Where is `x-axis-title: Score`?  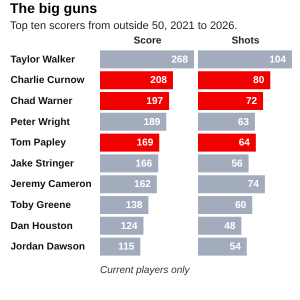
x-axis-title: Score is located at coordinates (148, 41).